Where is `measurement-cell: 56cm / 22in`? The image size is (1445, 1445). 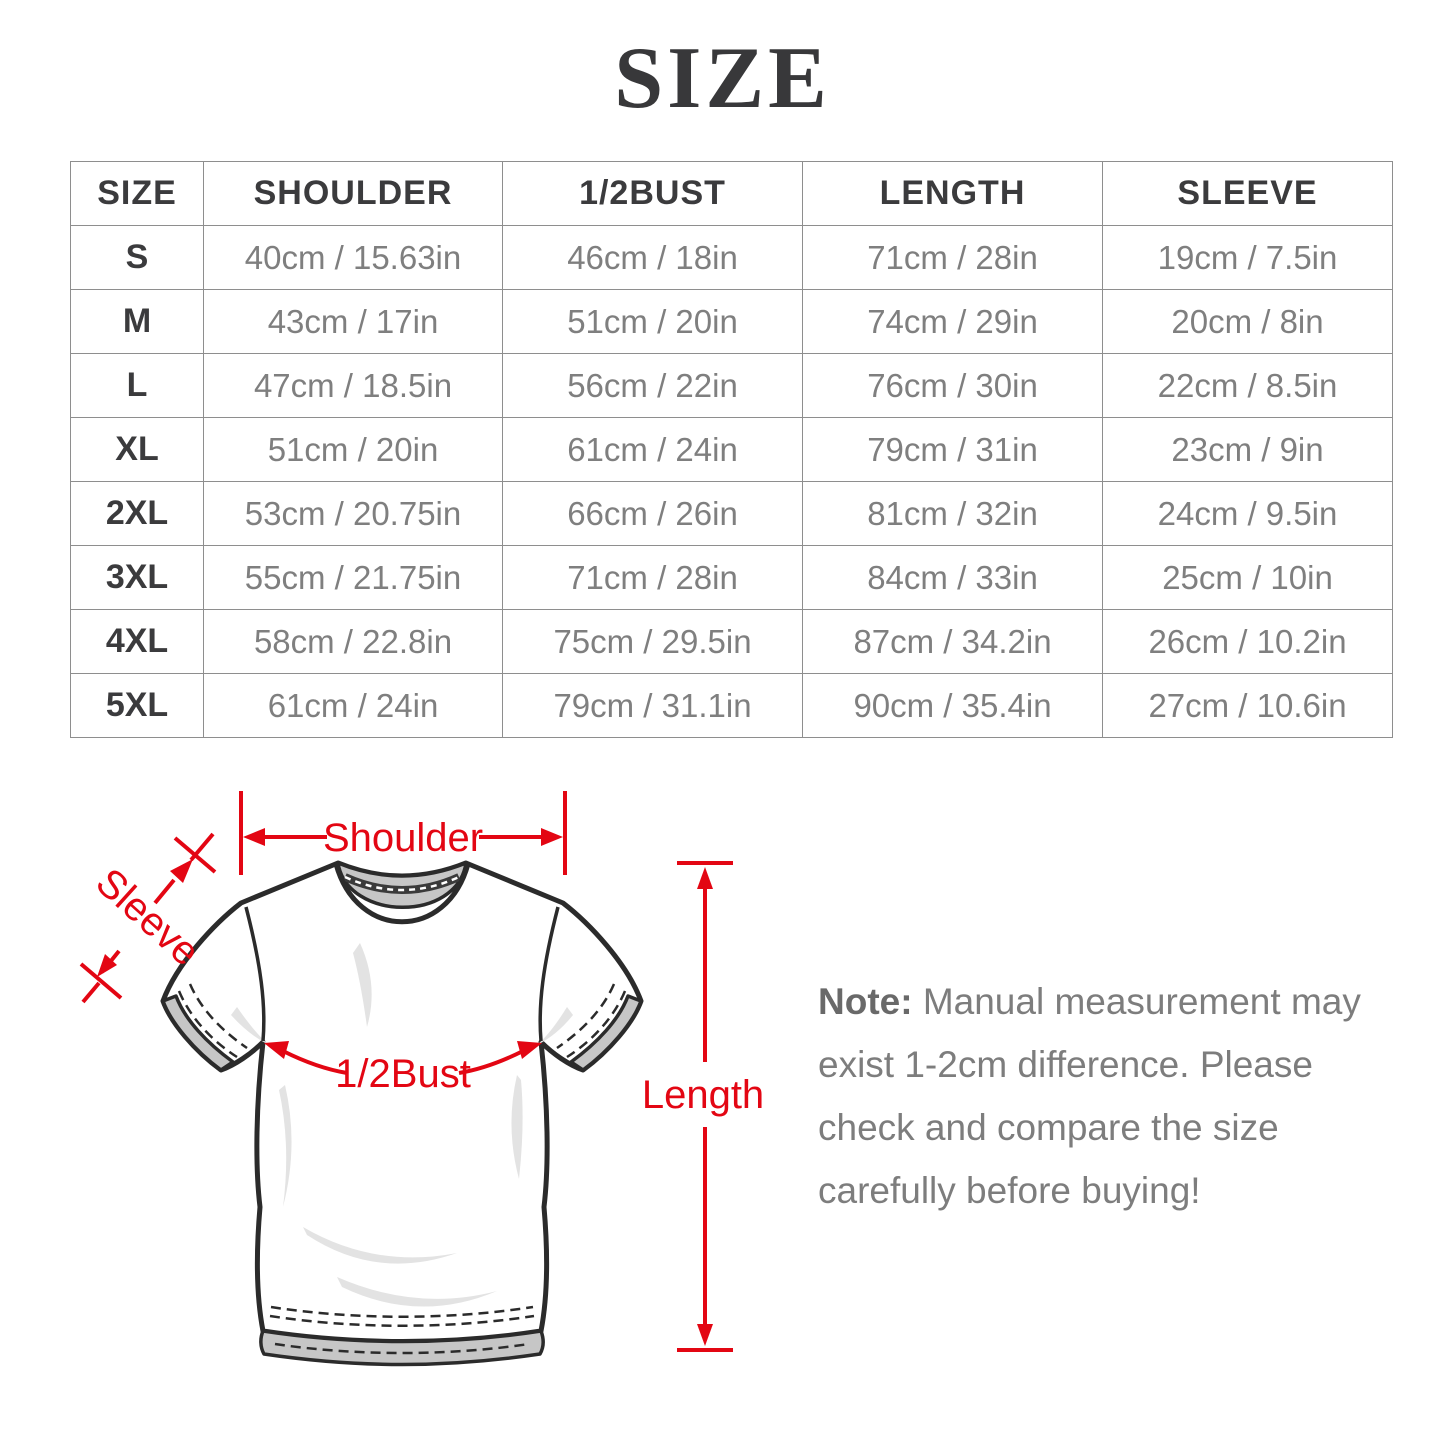 measurement-cell: 56cm / 22in is located at coordinates (652, 385).